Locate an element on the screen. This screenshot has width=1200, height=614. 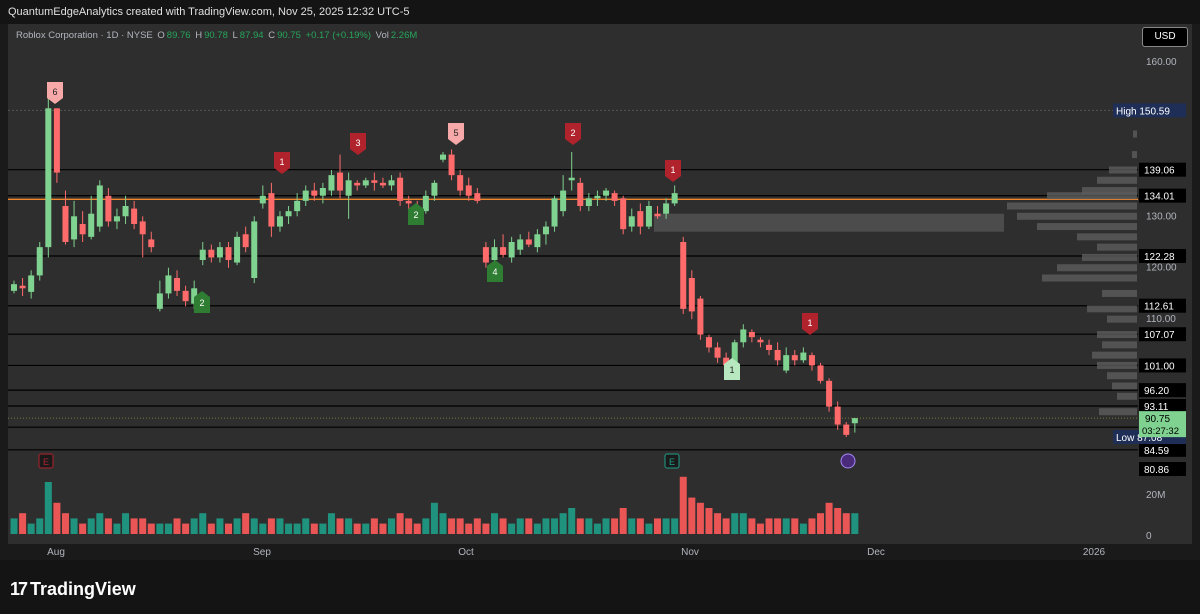
tradingview-brand-text: TradingView is located at coordinates (83, 589).